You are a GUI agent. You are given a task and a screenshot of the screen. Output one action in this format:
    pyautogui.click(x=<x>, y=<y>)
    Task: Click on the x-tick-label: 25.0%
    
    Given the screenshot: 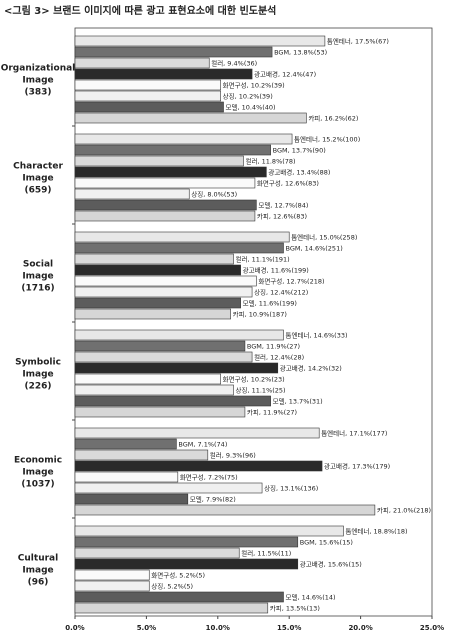 What is the action you would take?
    pyautogui.click(x=432, y=628)
    